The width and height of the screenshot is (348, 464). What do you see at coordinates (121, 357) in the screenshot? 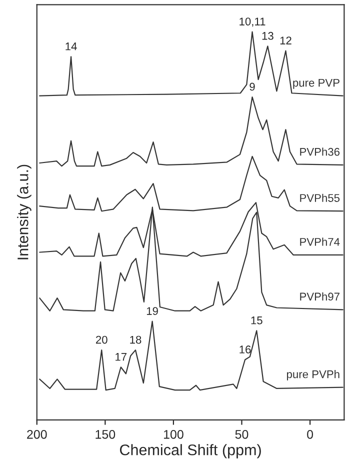
I see `annotation: 17` at bounding box center [121, 357].